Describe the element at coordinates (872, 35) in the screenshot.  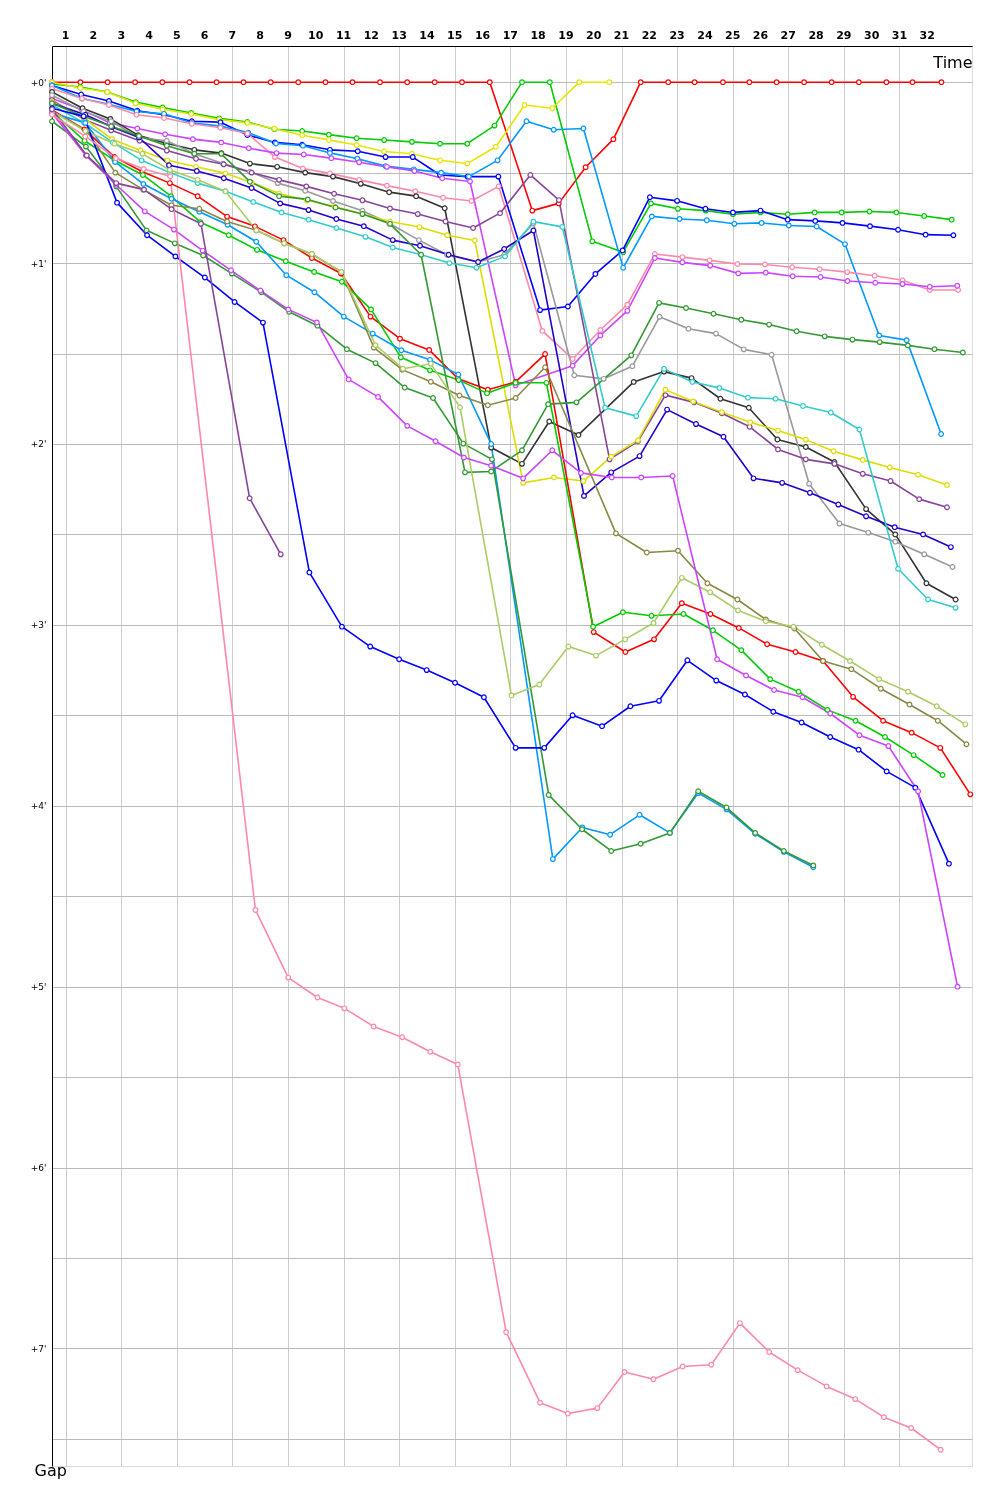
I see `x-tick-label: 30` at that location.